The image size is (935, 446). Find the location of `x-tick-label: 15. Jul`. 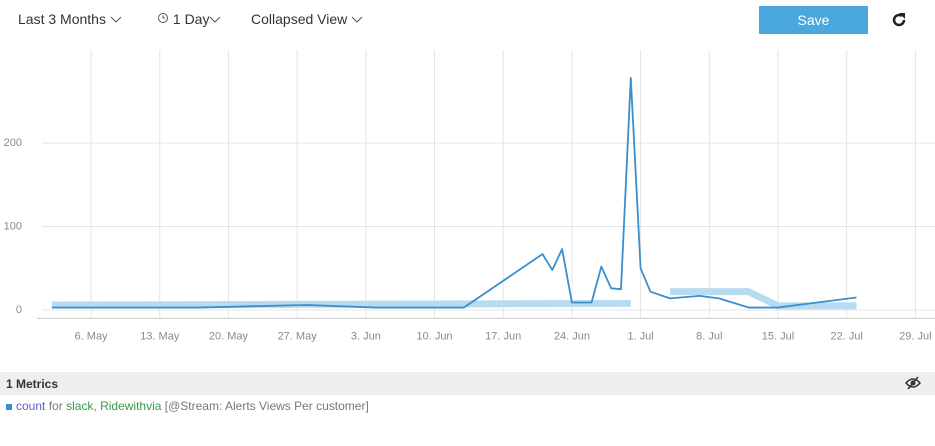

x-tick-label: 15. Jul is located at coordinates (778, 336).